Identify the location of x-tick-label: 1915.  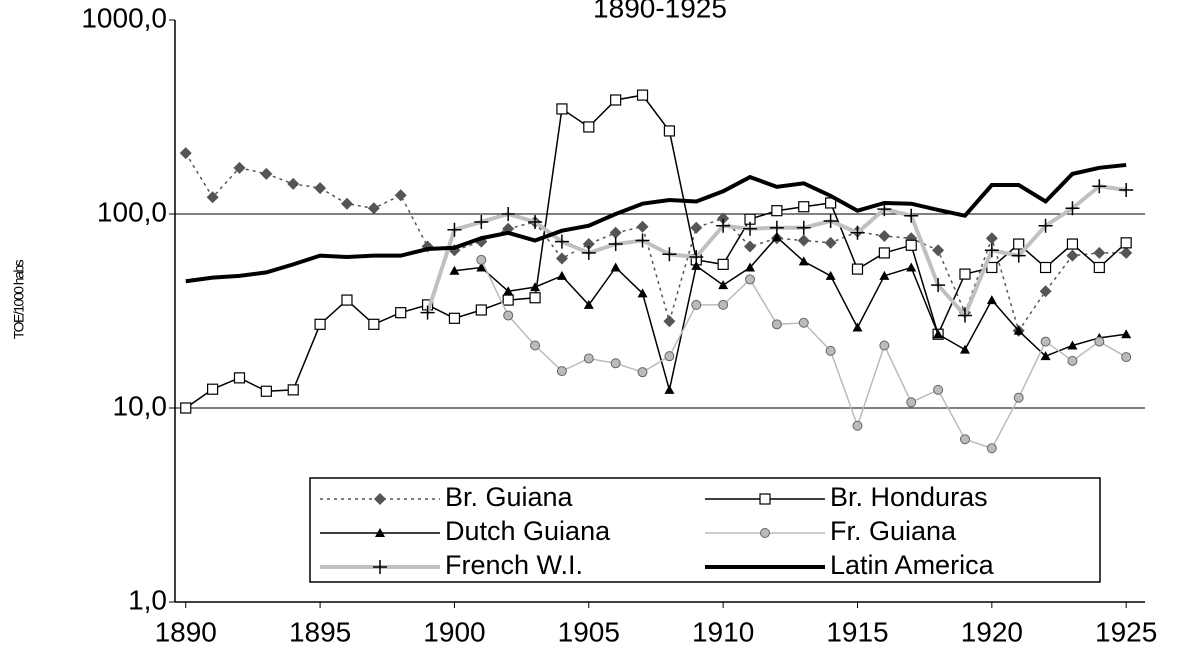
(857, 631).